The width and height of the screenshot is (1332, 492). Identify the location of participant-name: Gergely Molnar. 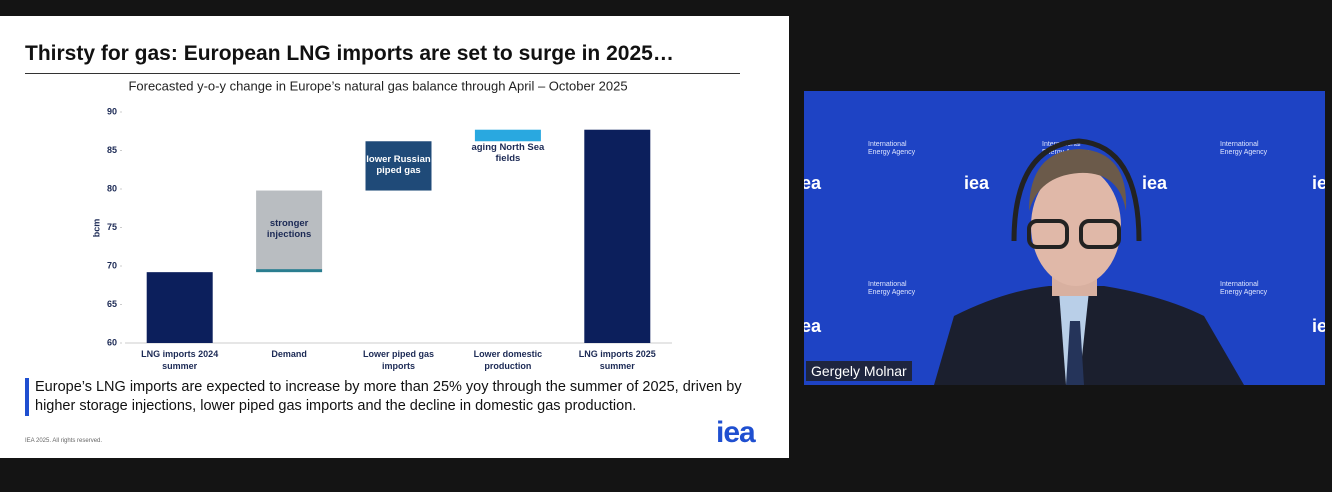
(859, 371).